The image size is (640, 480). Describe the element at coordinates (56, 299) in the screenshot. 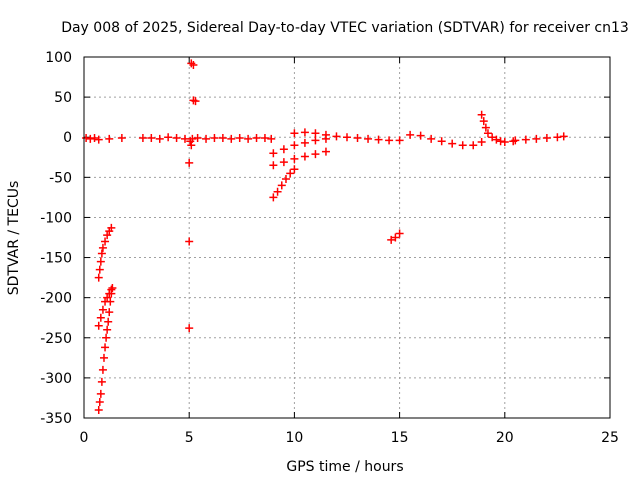

I see `y-tick-label: -200` at that location.